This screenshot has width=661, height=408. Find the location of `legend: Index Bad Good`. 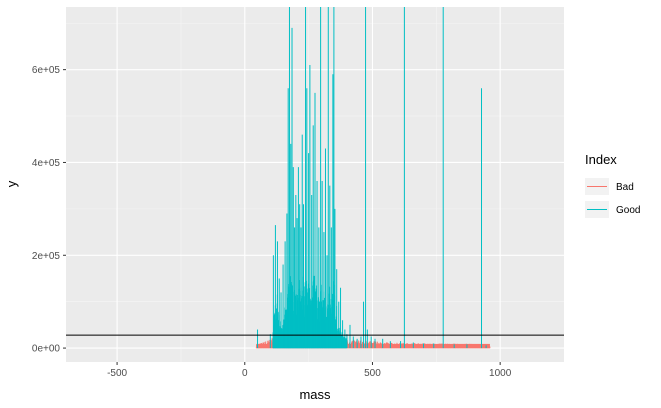

legend: Index Bad Good is located at coordinates (612, 185).